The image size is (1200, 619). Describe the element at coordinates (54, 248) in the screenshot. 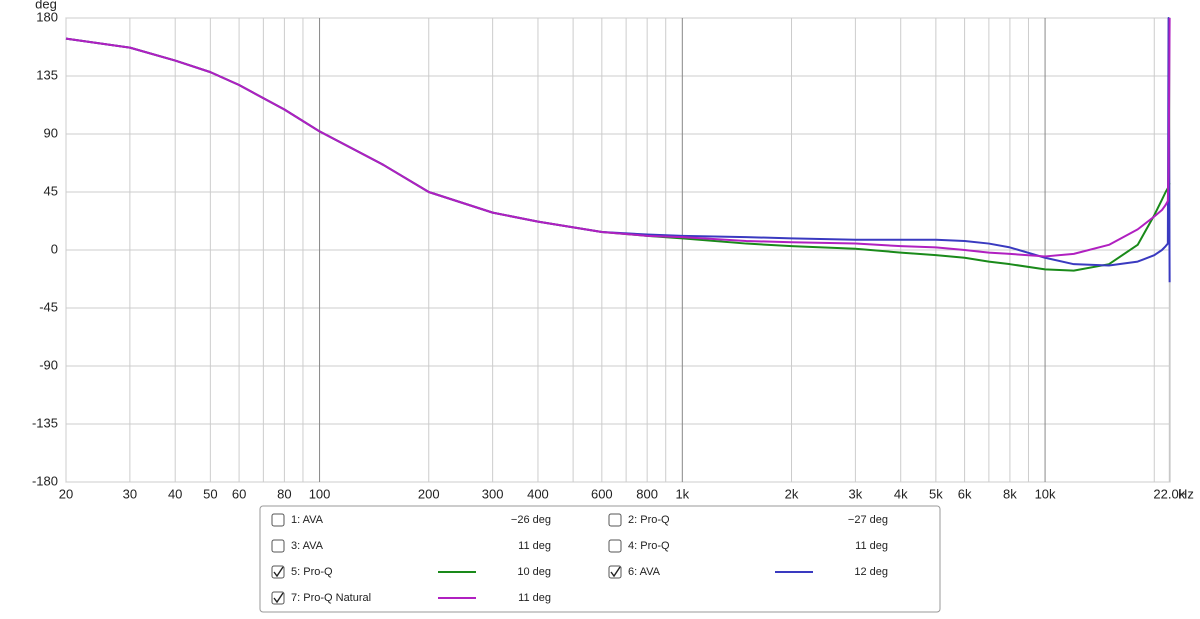

I see `y-tick-label: 0` at that location.